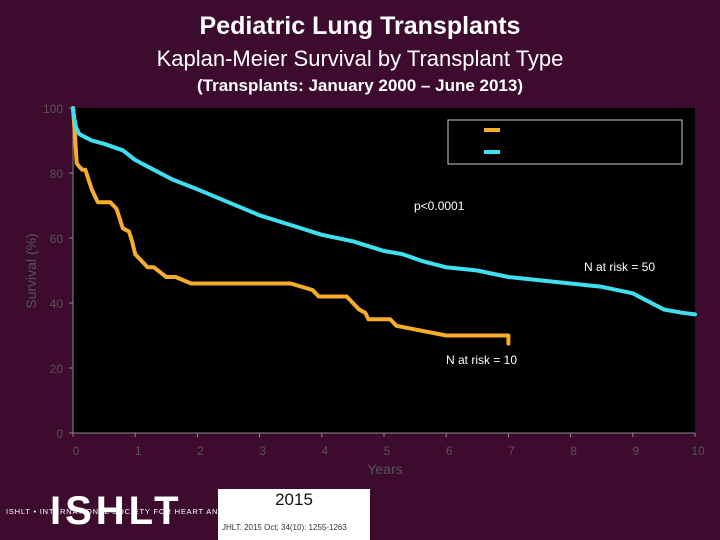  What do you see at coordinates (698, 451) in the screenshot?
I see `x-tick-label: 10` at bounding box center [698, 451].